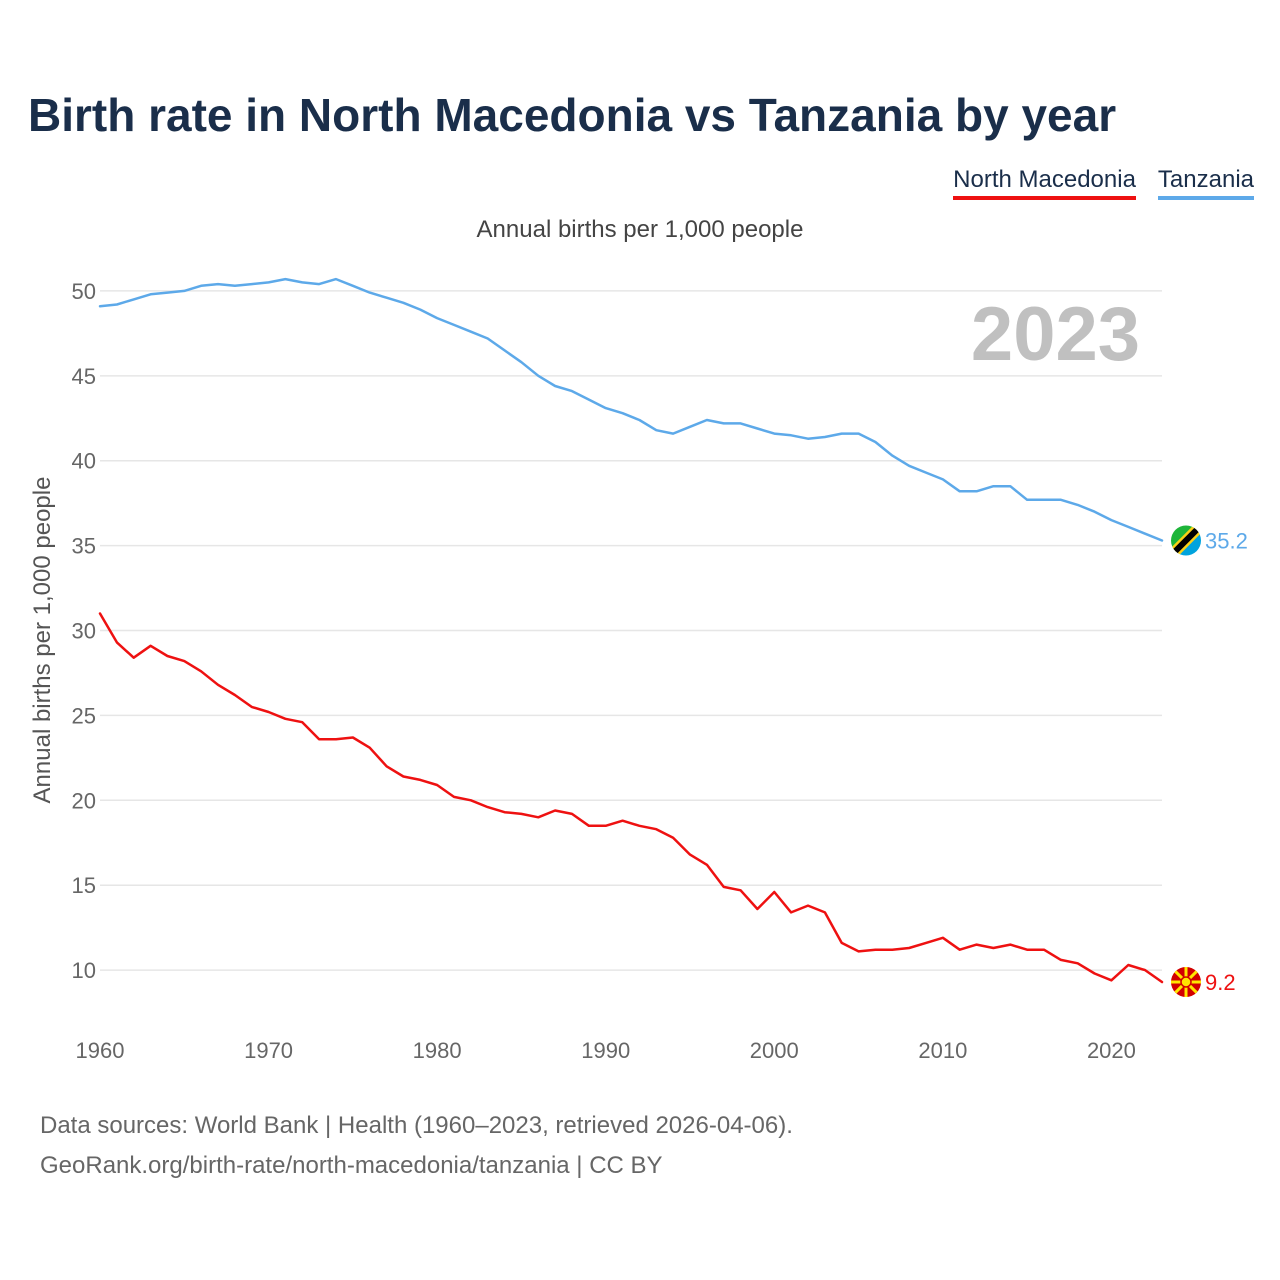  I want to click on y-tick-label-45: 45, so click(84, 376).